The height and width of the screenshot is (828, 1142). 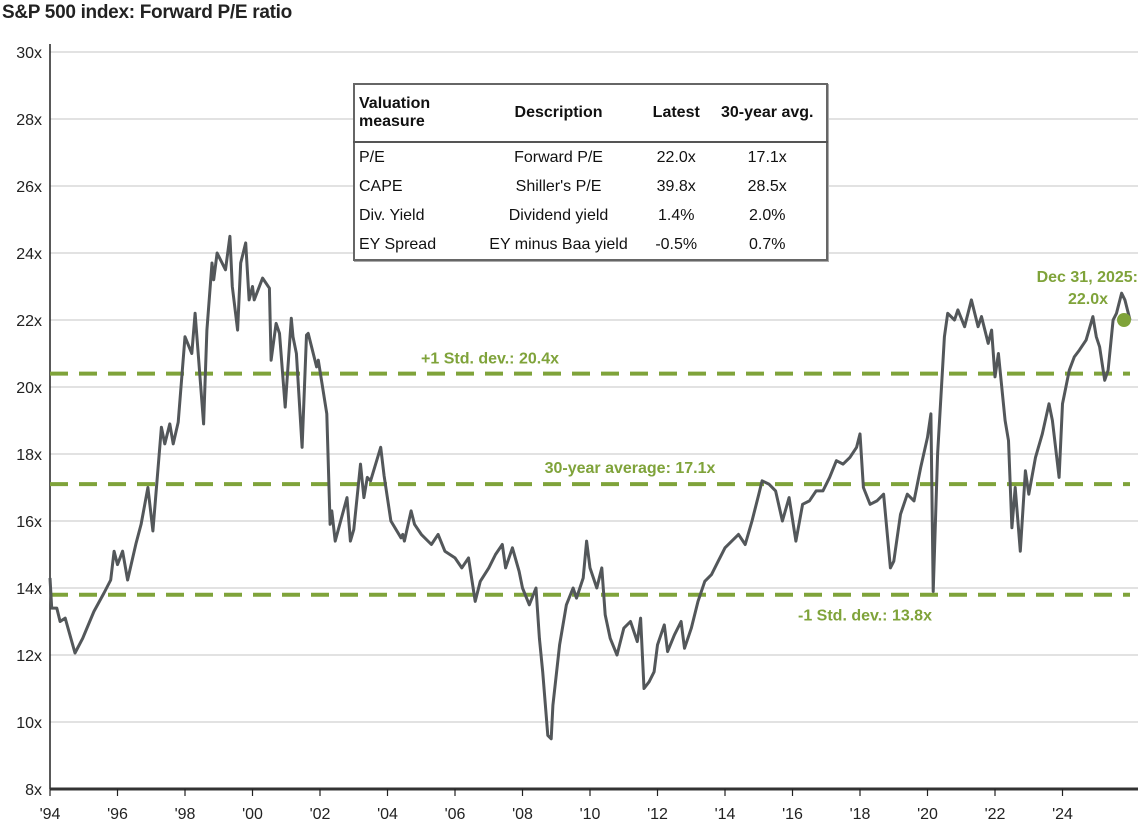 What do you see at coordinates (29, 723) in the screenshot?
I see `y-tick-label: 10x` at bounding box center [29, 723].